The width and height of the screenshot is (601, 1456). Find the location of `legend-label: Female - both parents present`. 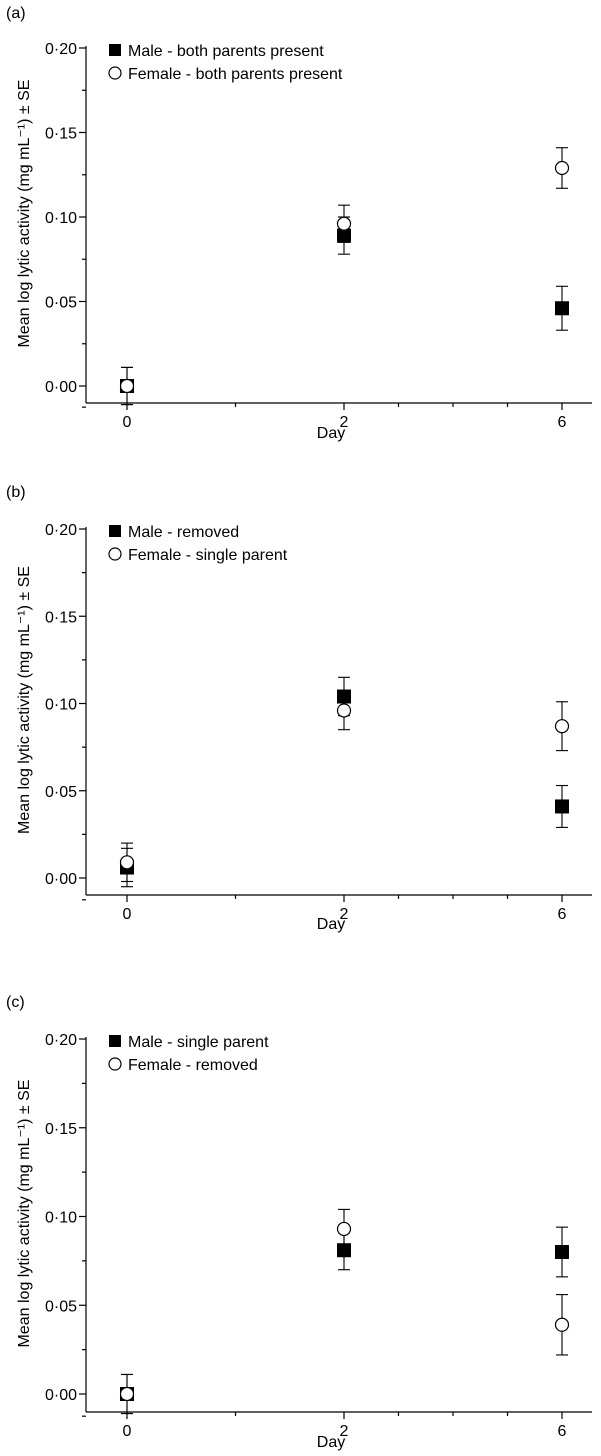

legend-label: Female - both parents present is located at coordinates (235, 74).